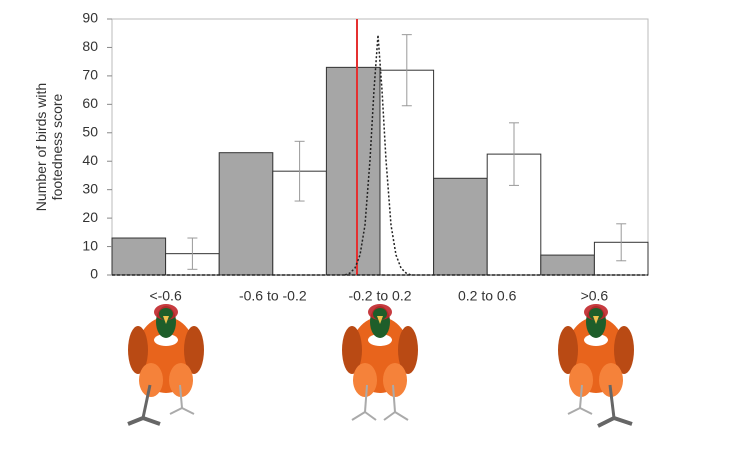 Image resolution: width=730 pixels, height=450 pixels. I want to click on x-tick-label: <-0.6, so click(165, 296).